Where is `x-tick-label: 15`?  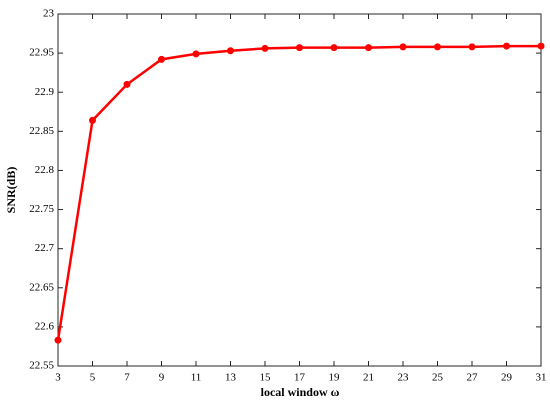 x-tick-label: 15 is located at coordinates (266, 378).